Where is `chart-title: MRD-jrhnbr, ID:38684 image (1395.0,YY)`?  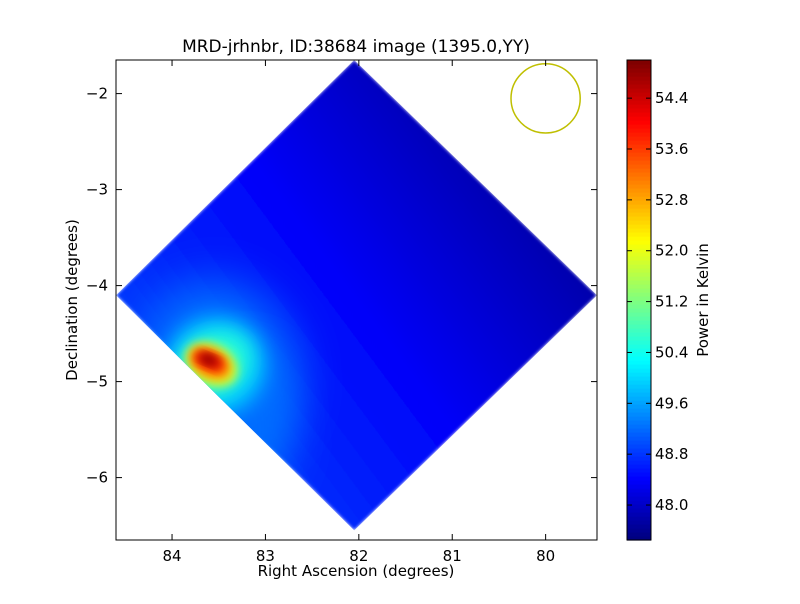
chart-title: MRD-jrhnbr, ID:38684 image (1395.0,YY) is located at coordinates (356, 47).